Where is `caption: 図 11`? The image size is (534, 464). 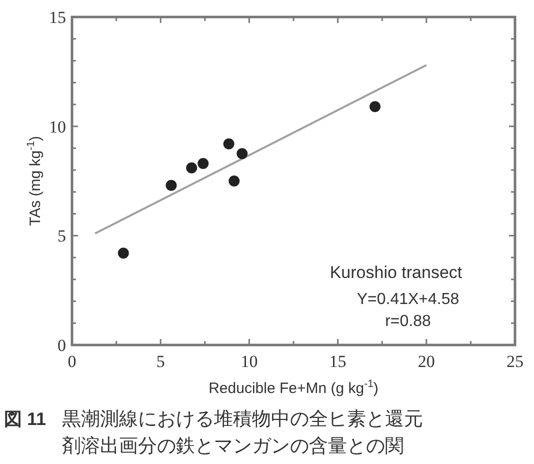
caption: 図 11 is located at coordinates (25, 419).